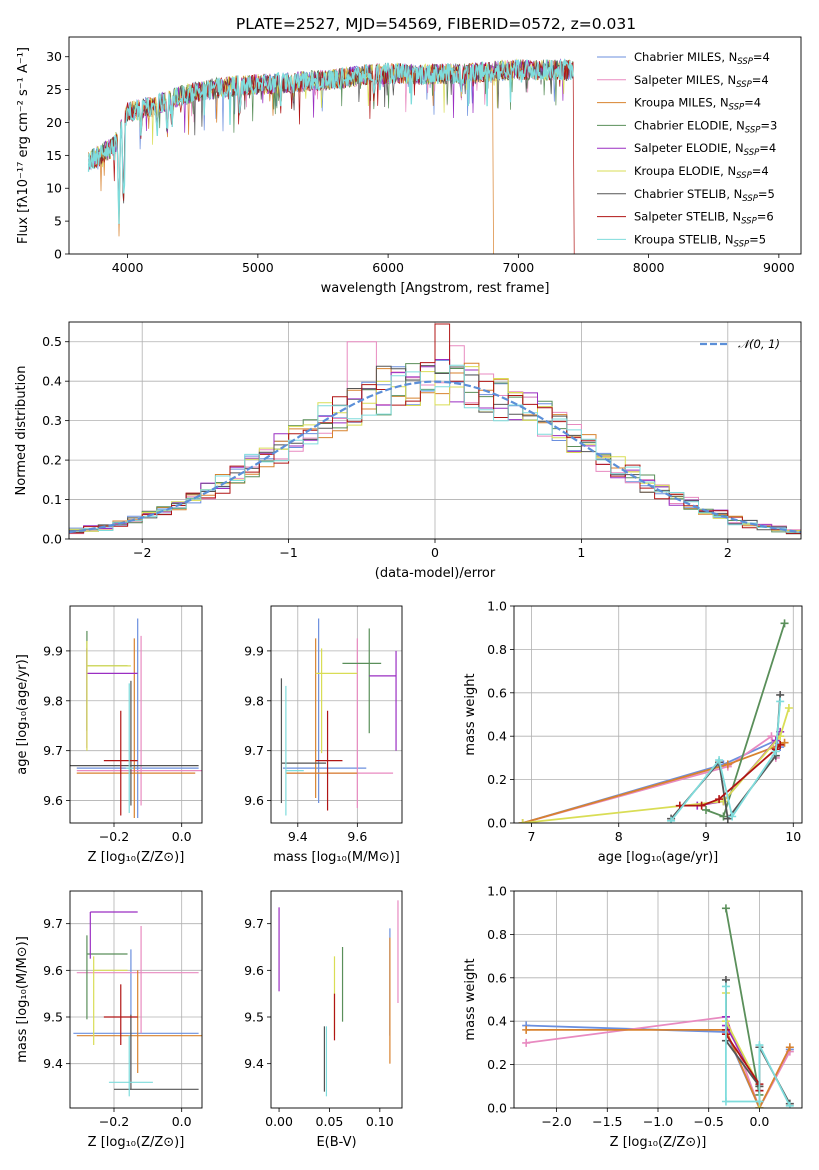 The width and height of the screenshot is (819, 1170). What do you see at coordinates (128, 267) in the screenshot?
I see `x-tick-label: 4000` at bounding box center [128, 267].